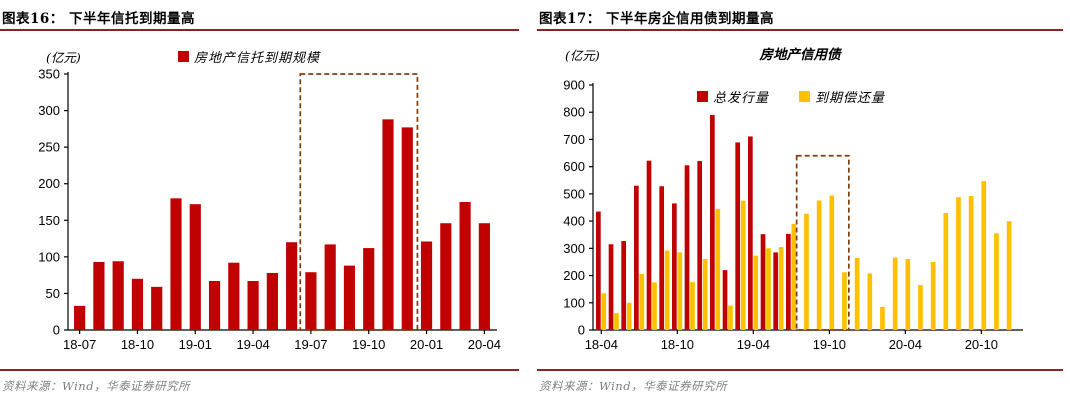 The image size is (1070, 408). What do you see at coordinates (753, 344) in the screenshot?
I see `x-tick-label: 19-04` at bounding box center [753, 344].